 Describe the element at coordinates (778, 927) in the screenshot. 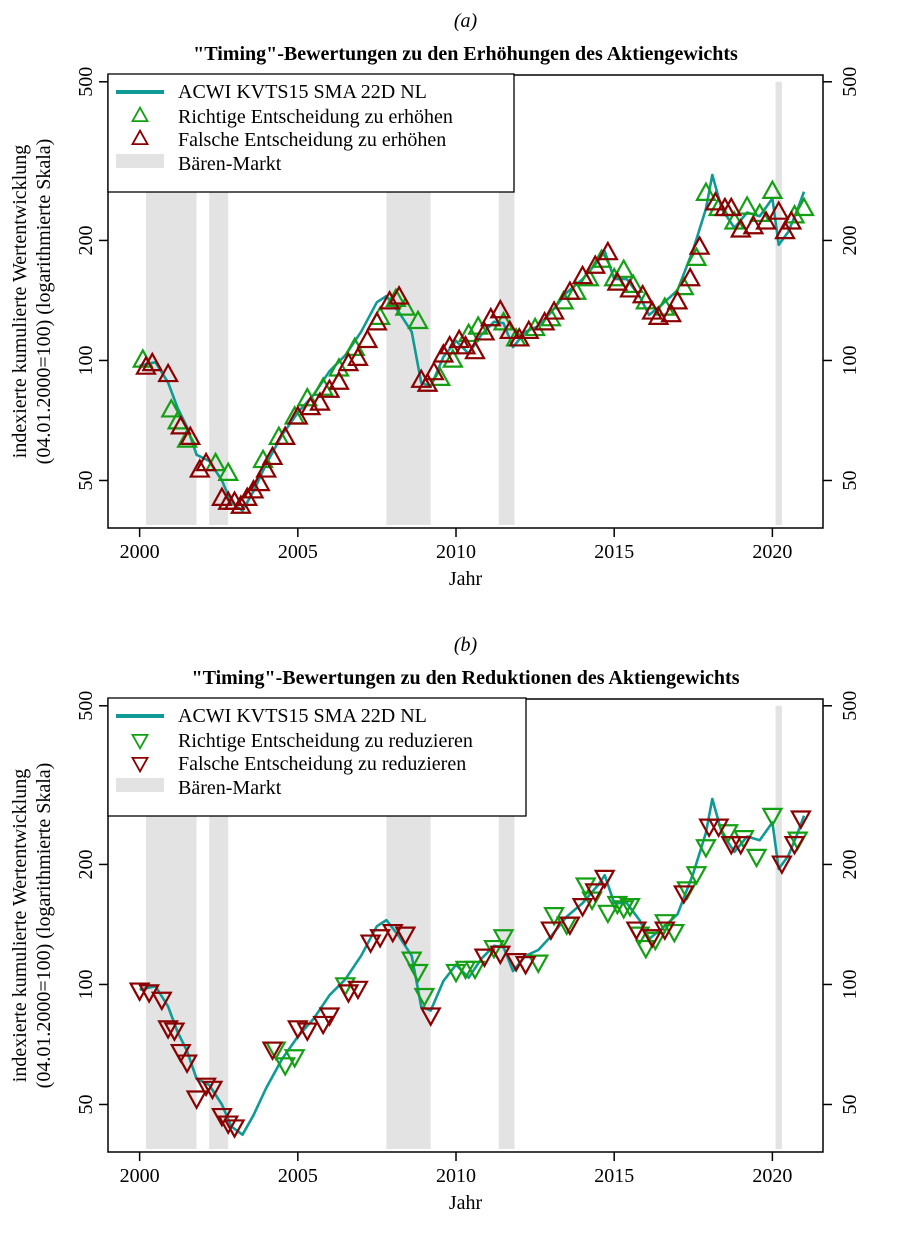

I see `bear-market-band` at that location.